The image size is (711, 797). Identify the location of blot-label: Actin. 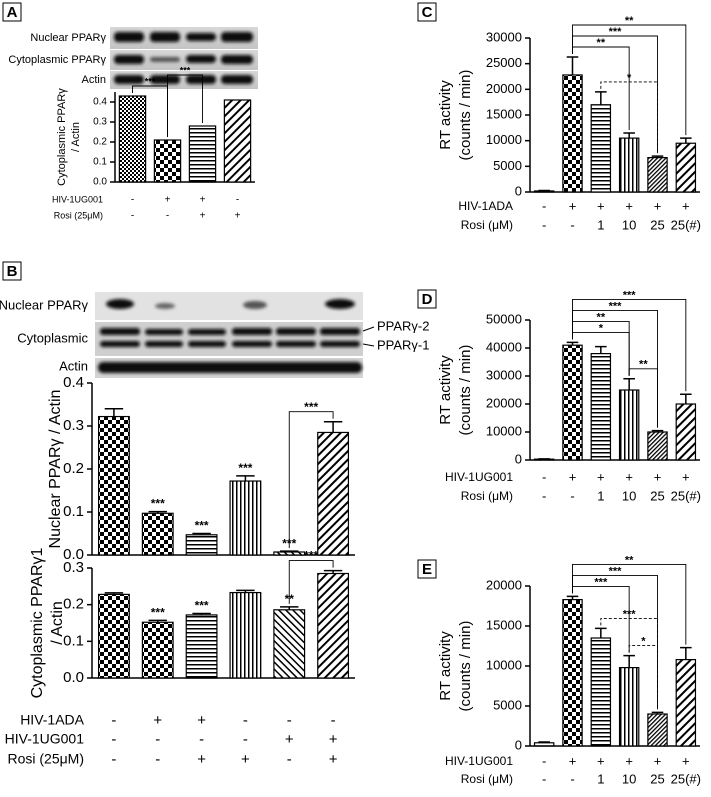
(73, 365).